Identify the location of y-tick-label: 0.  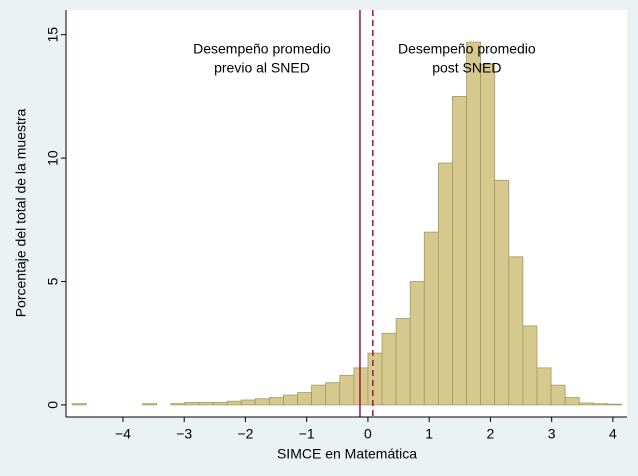
(53, 405).